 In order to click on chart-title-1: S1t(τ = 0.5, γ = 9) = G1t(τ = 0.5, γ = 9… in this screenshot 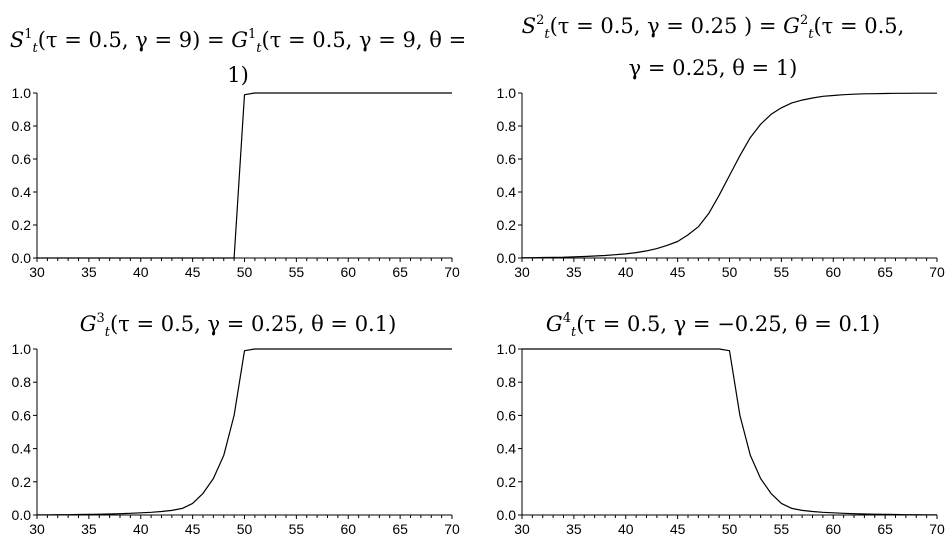, I will do `click(238, 55)`.